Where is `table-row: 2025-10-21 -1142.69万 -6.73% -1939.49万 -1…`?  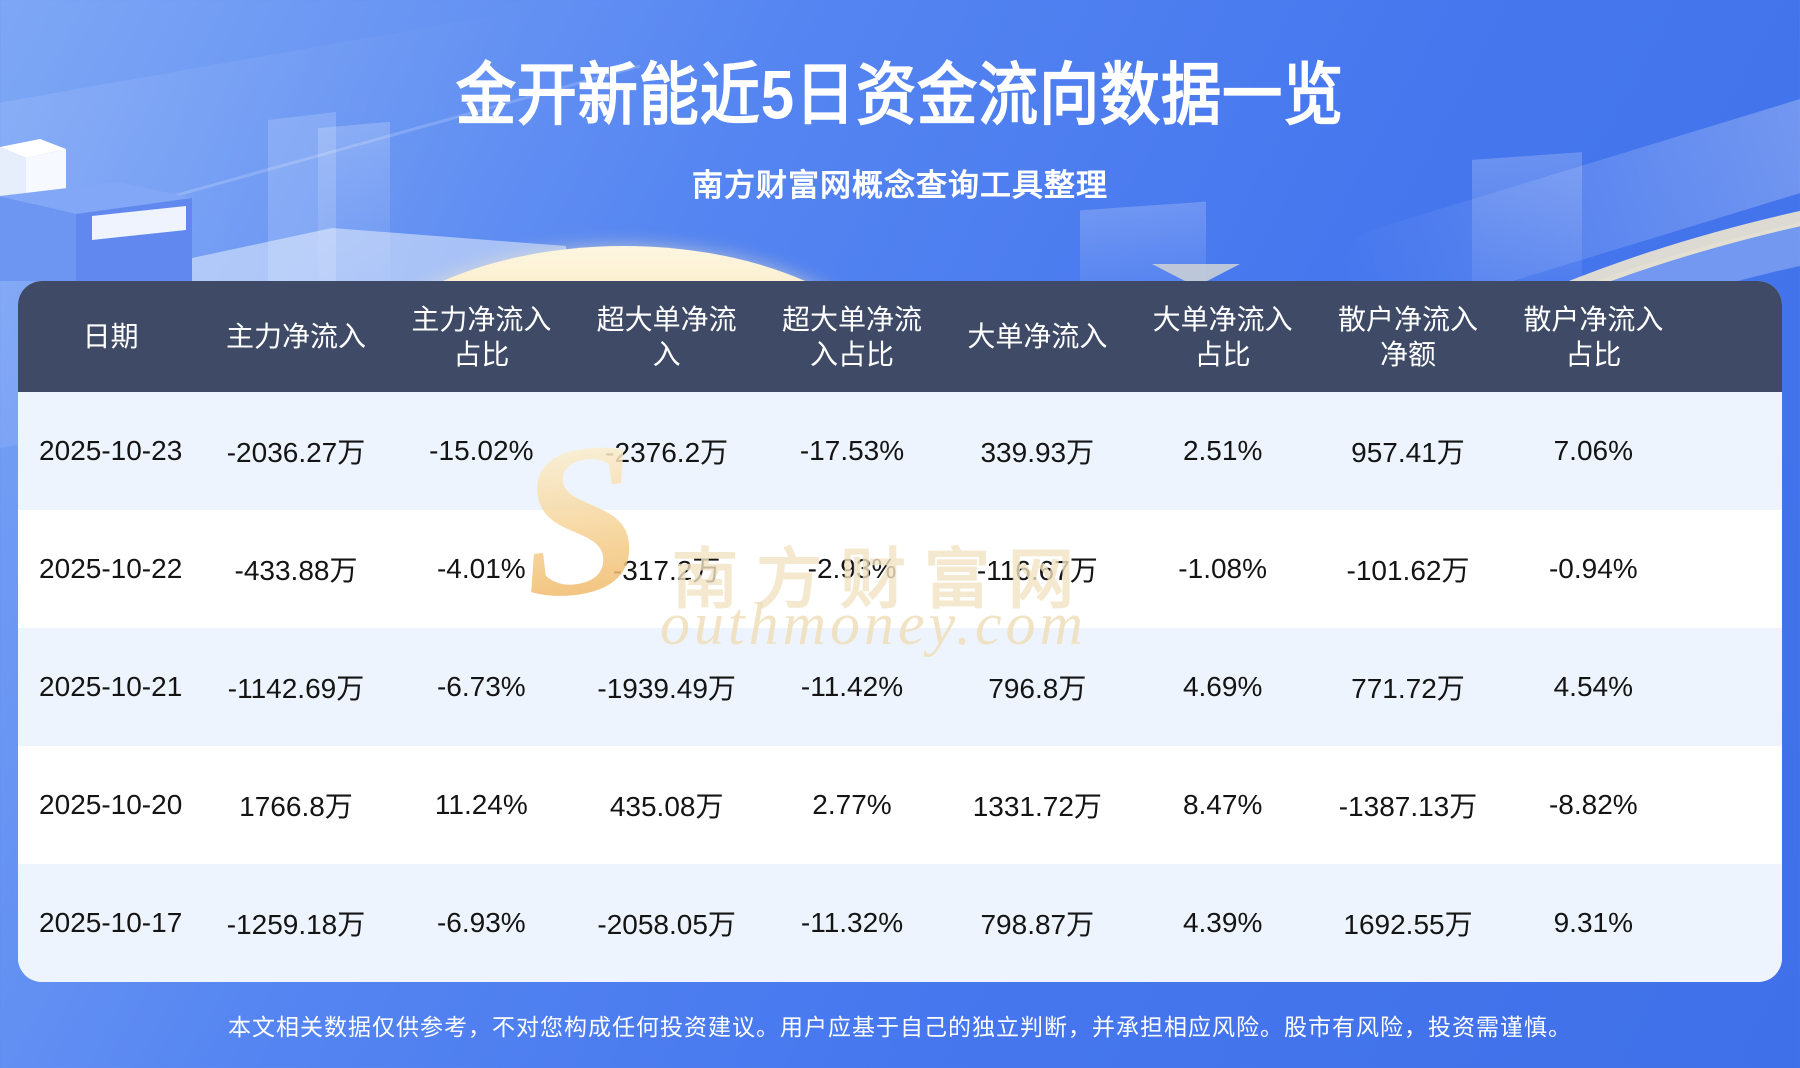
table-row: 2025-10-21 -1142.69万 -6.73% -1939.49万 -1… is located at coordinates (900, 687).